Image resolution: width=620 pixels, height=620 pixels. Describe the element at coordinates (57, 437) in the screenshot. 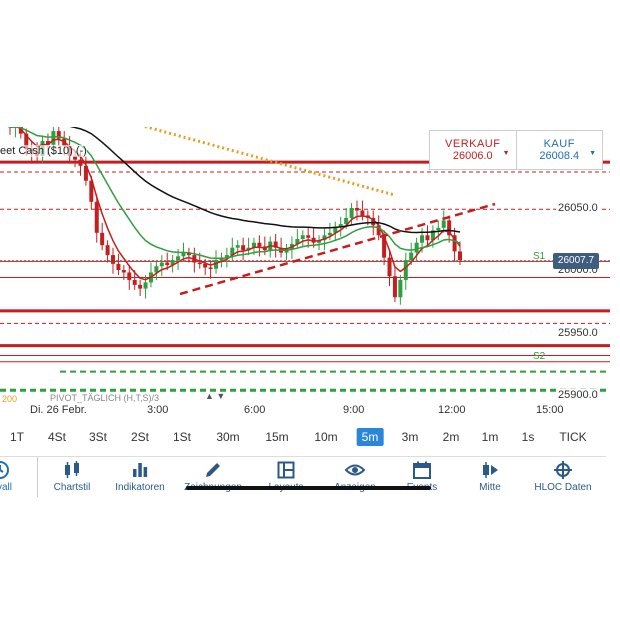

I see `interval-4St: 4St` at that location.